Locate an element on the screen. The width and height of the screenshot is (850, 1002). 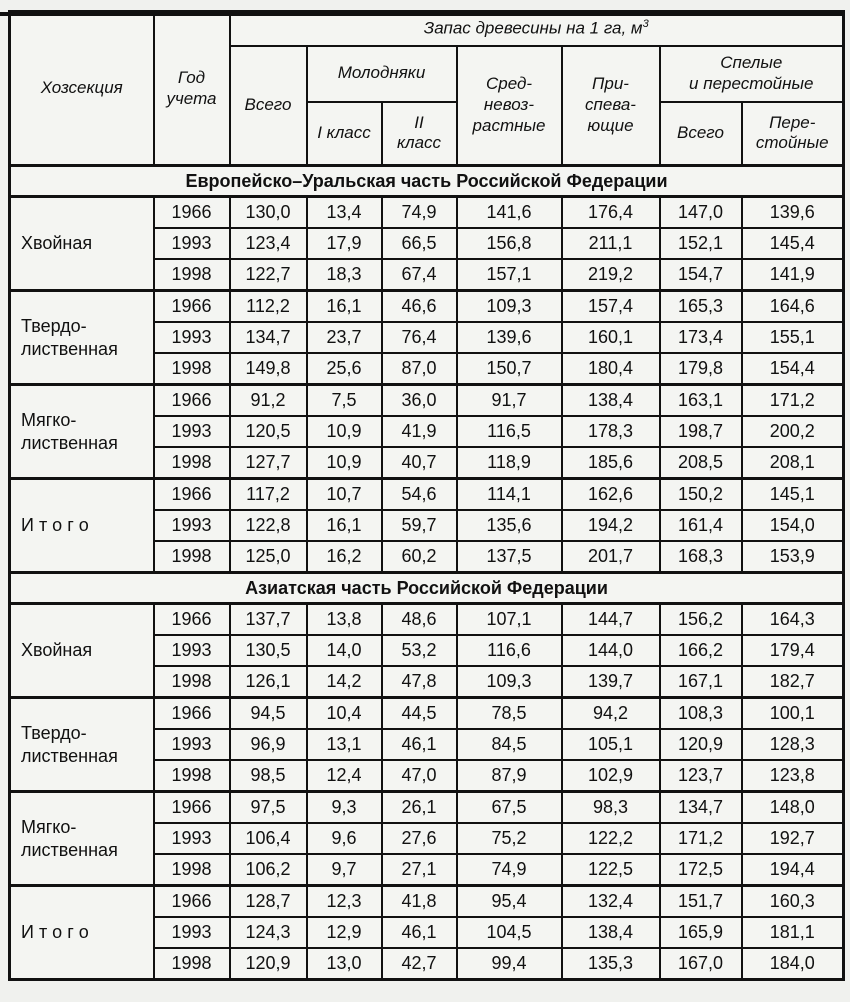
value-cell: 132,4 is located at coordinates (610, 901).